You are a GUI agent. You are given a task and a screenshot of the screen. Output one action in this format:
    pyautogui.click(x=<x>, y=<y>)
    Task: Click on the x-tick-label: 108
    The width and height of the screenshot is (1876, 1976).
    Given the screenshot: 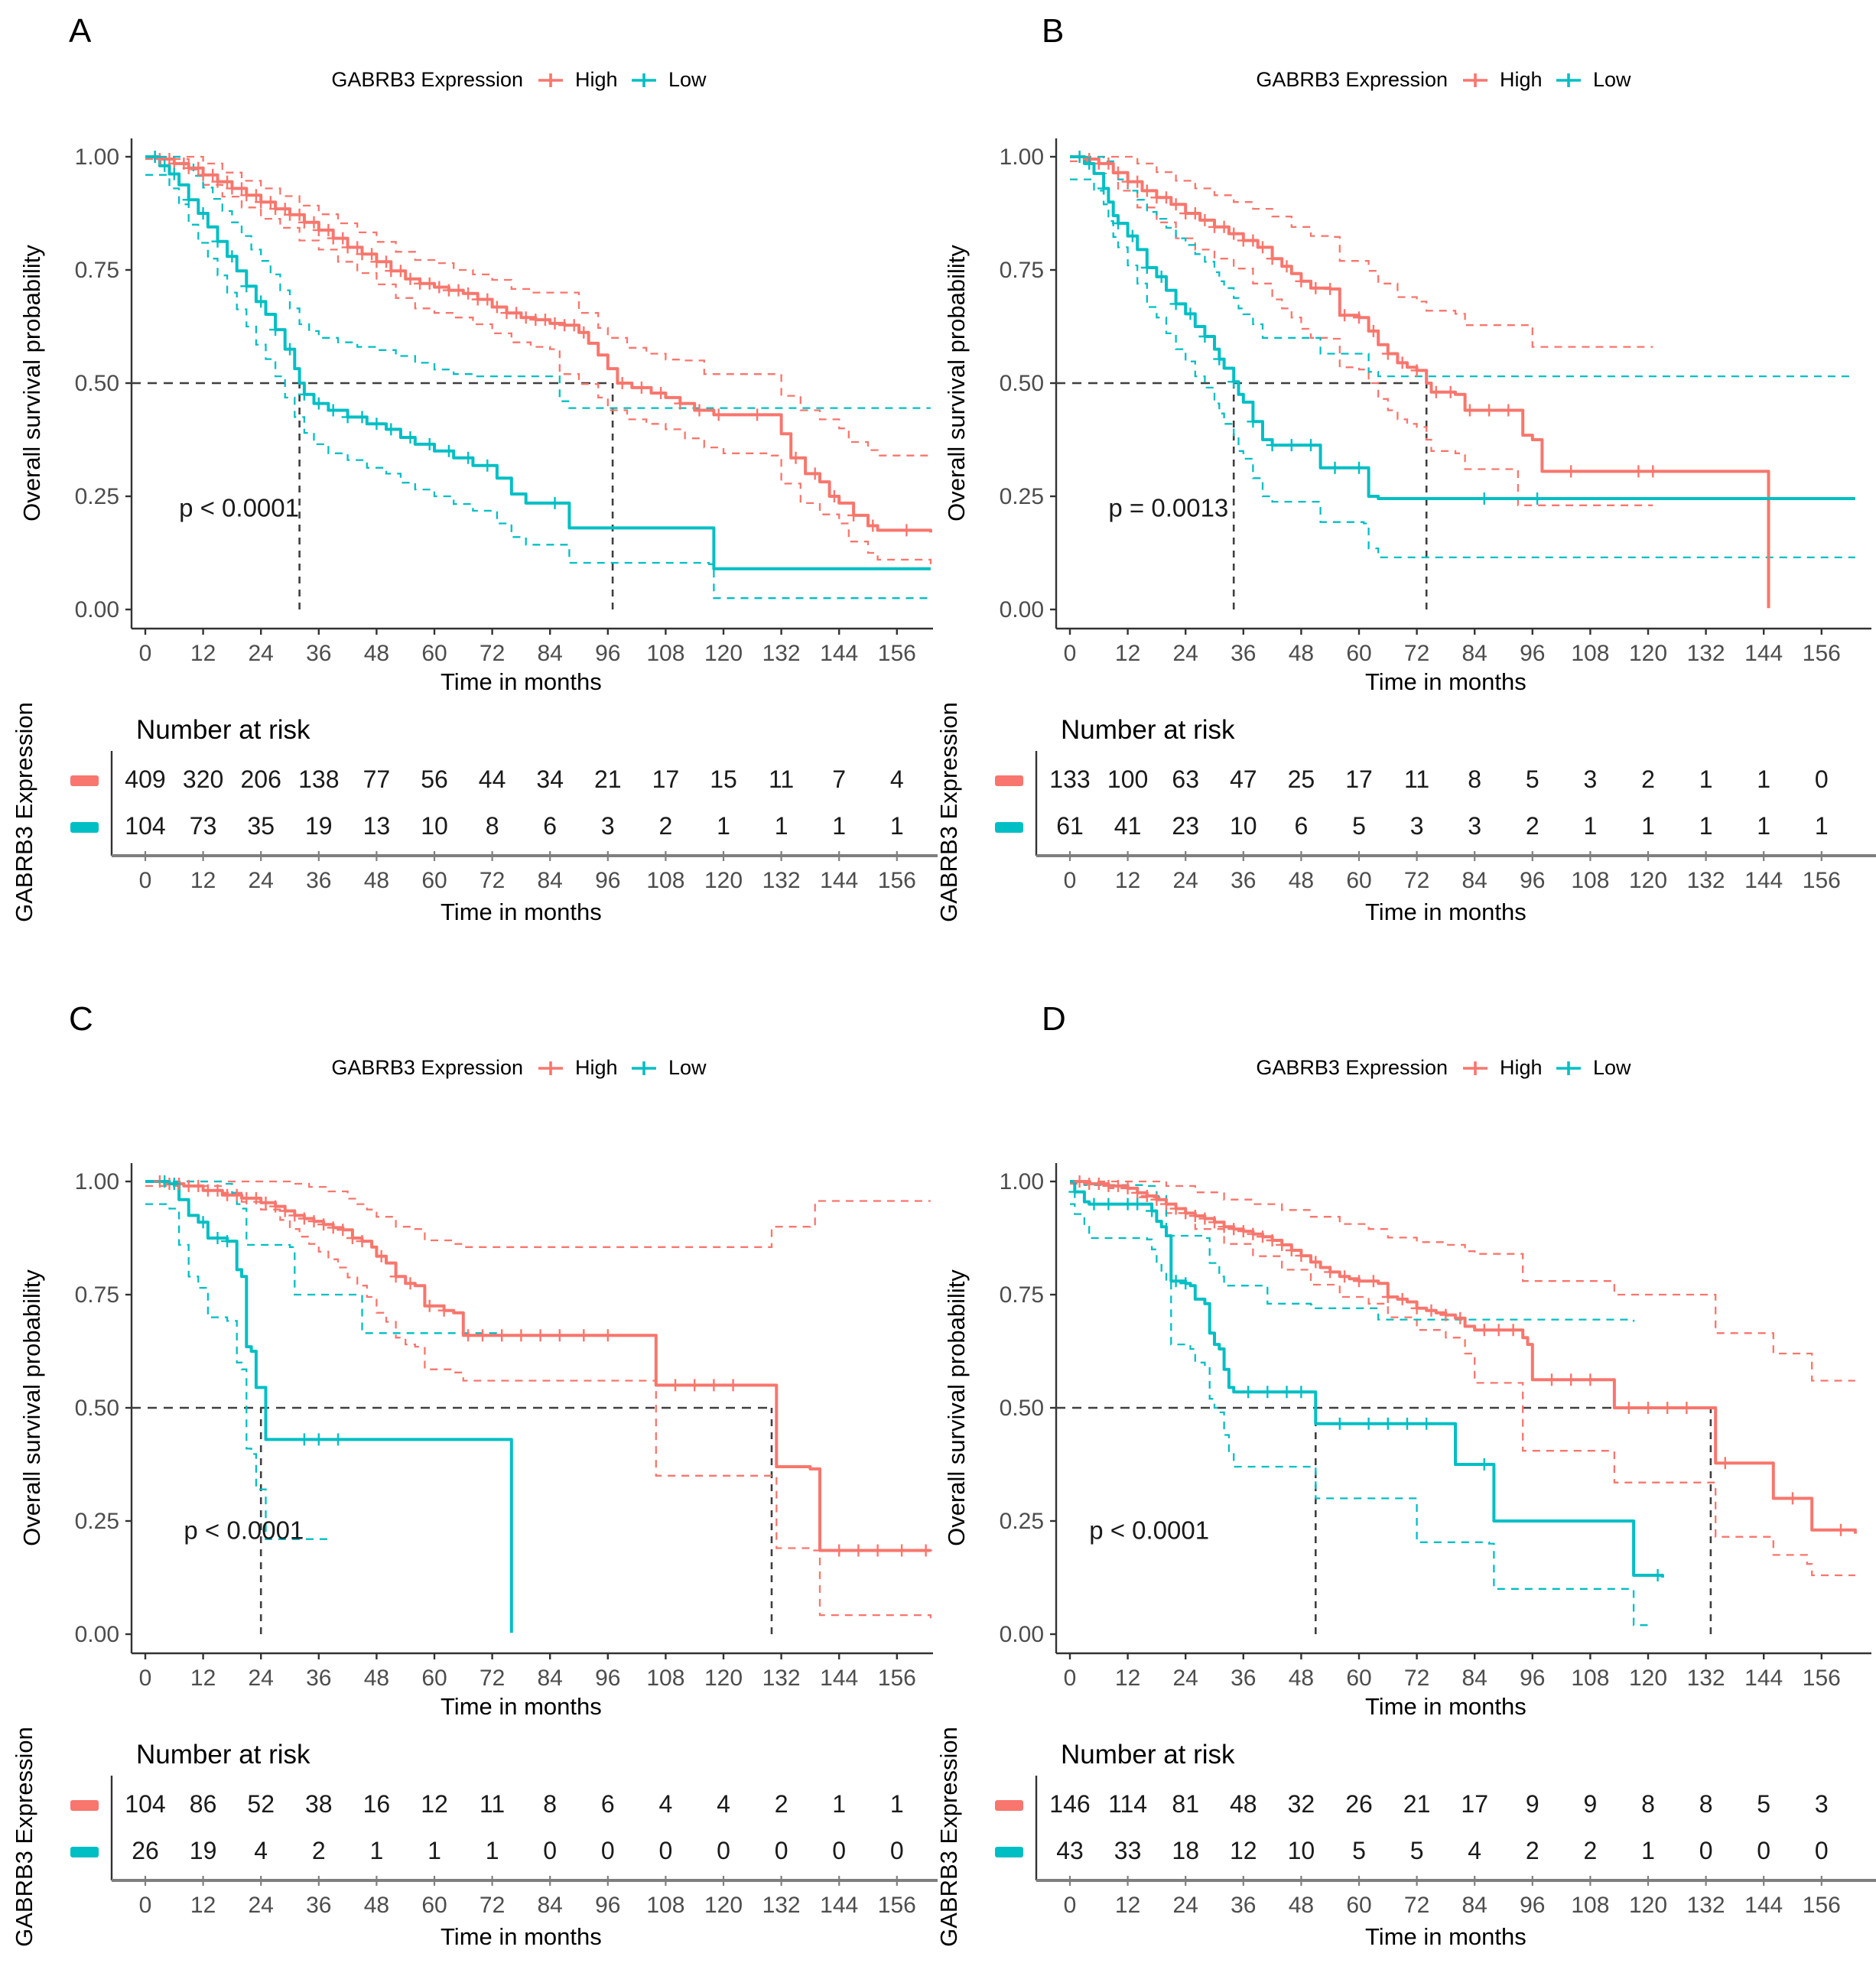 What is the action you would take?
    pyautogui.click(x=1590, y=1678)
    